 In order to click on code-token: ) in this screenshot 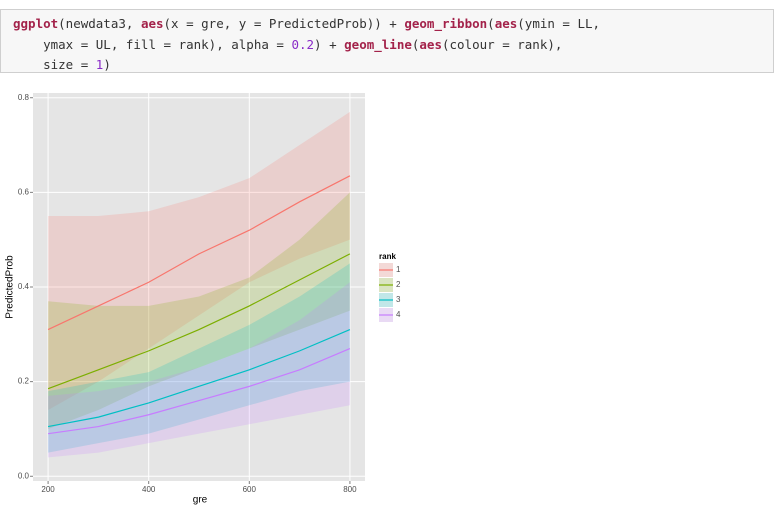, I will do `click(107, 64)`.